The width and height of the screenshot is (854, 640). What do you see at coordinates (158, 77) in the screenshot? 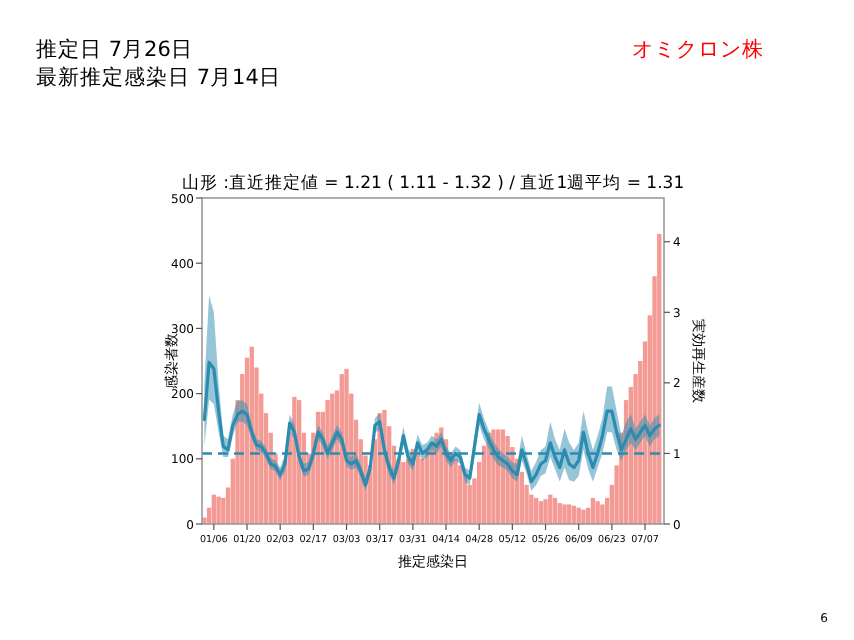
I see `text: 最新推定感染日 7月14日` at bounding box center [158, 77].